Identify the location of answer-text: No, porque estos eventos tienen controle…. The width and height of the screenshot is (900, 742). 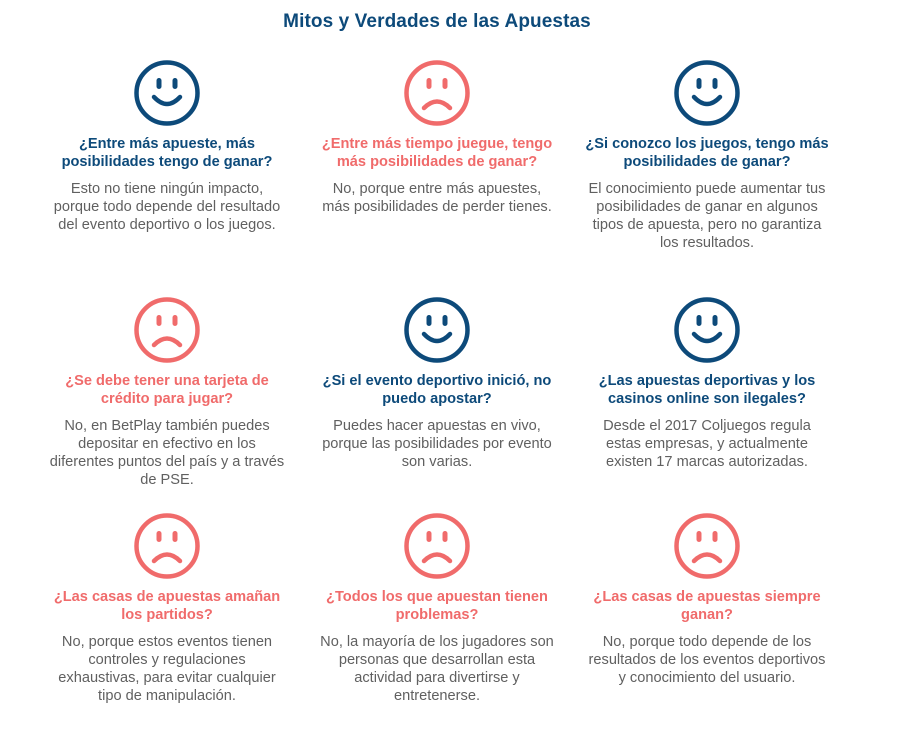
(167, 669).